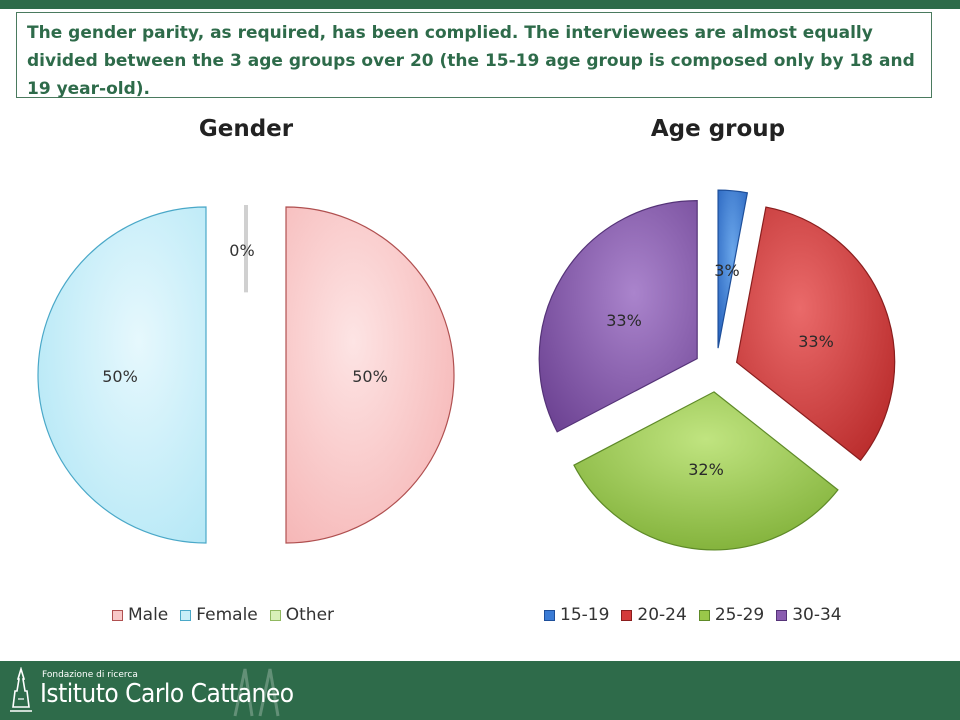  I want to click on footer-subtitle: Fondazione di ricerca, so click(90, 675).